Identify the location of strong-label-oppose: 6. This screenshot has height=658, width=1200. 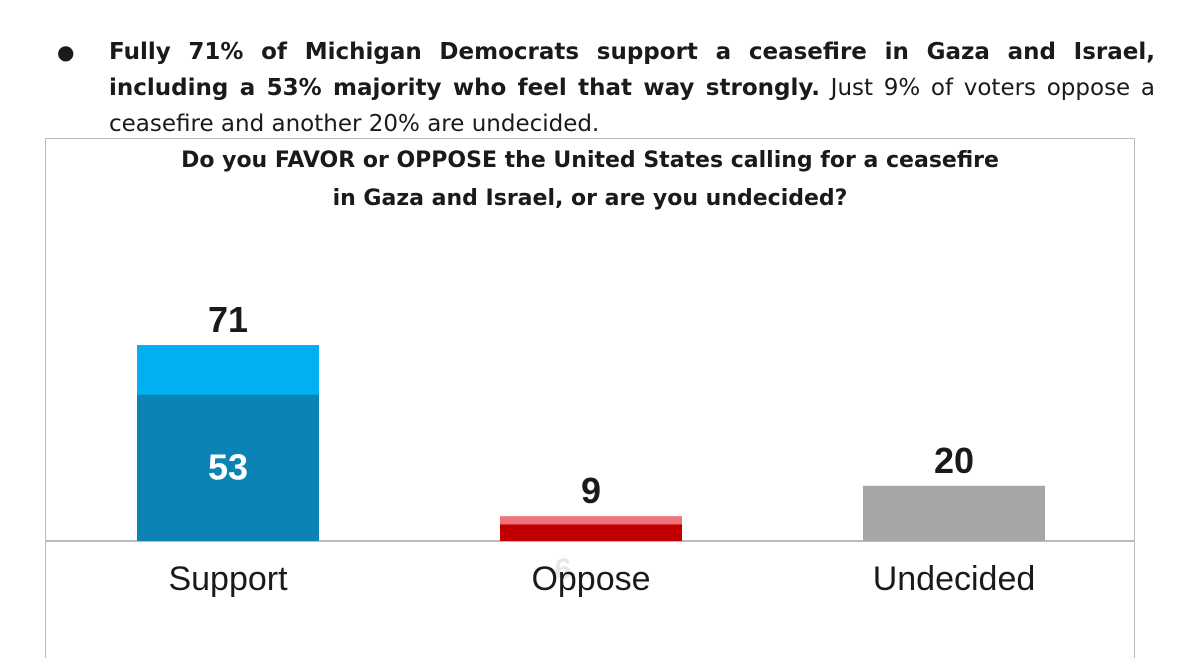
(563, 569).